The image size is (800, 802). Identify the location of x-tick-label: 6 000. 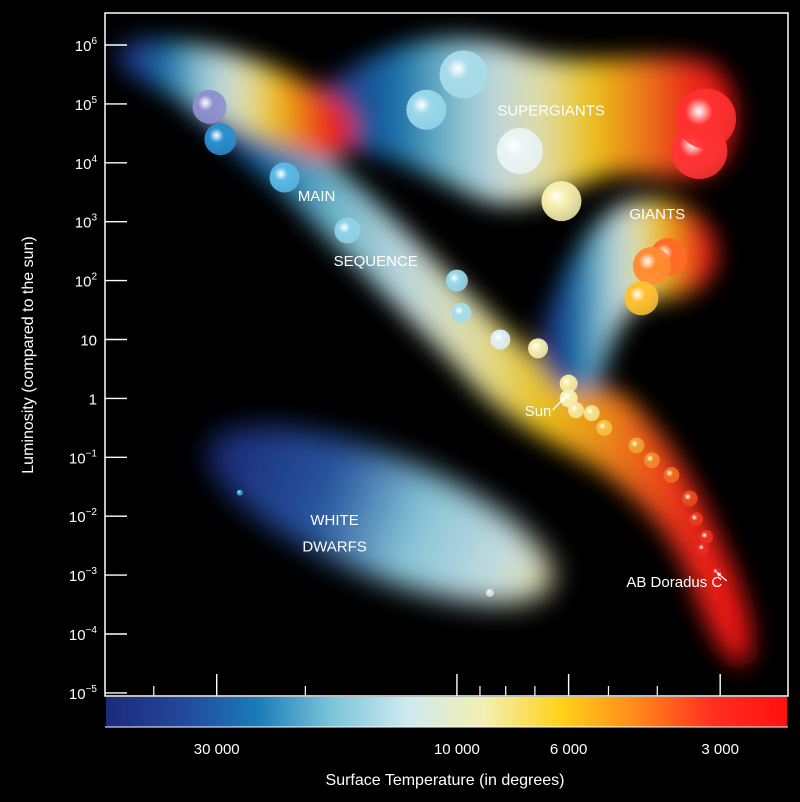
(569, 749).